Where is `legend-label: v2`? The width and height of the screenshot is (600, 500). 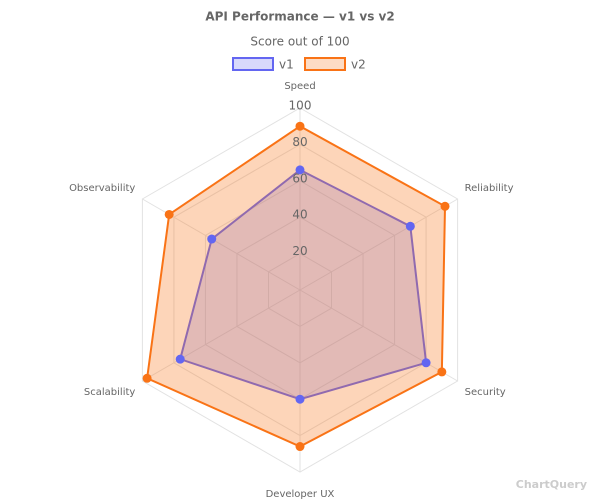
legend-label: v2 is located at coordinates (358, 65).